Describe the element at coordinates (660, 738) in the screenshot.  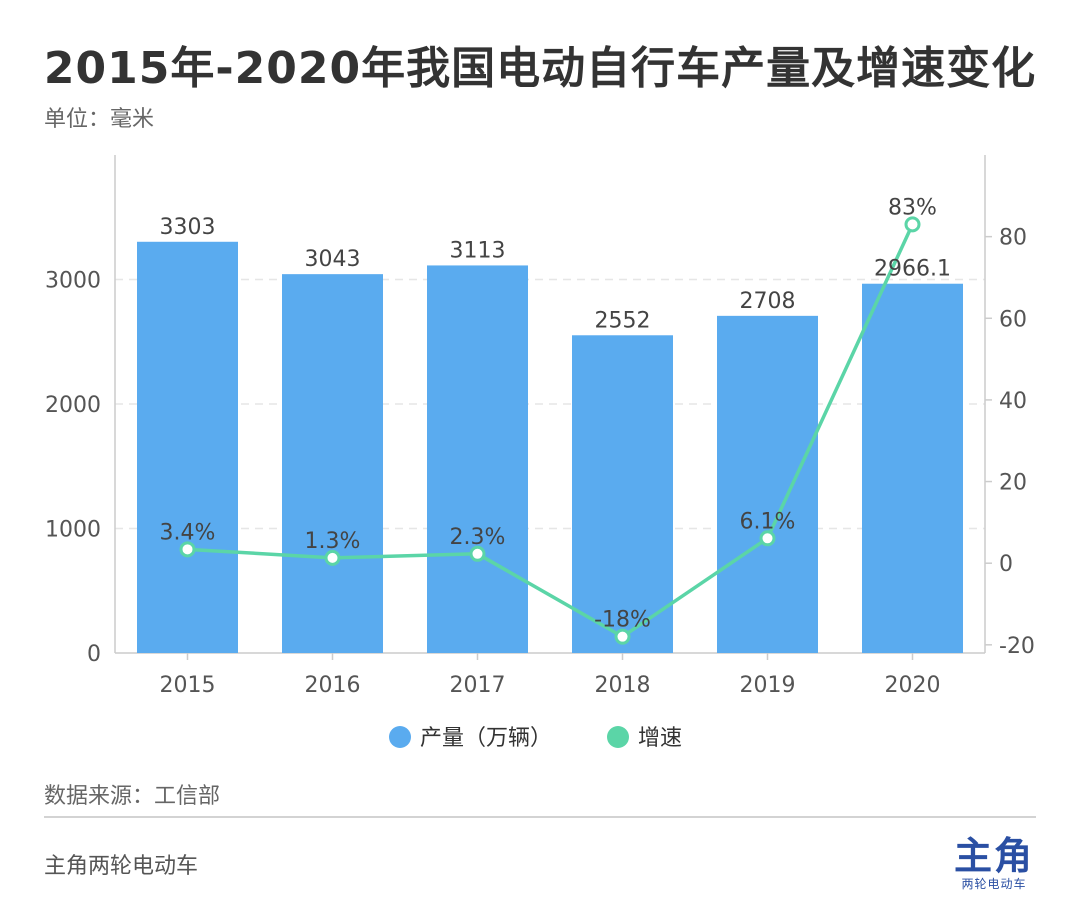
I see `legend-label-growth: 增速` at that location.